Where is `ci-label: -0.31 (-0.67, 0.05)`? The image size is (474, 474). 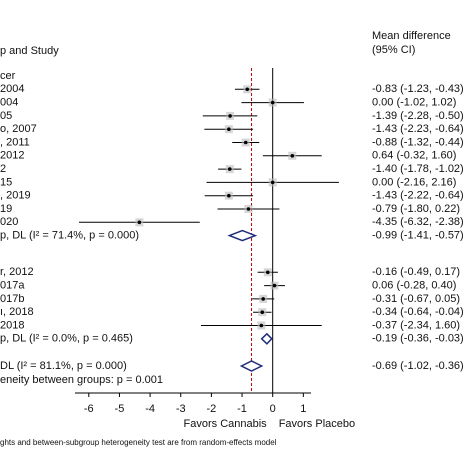
ci-label: -0.31 (-0.67, 0.05) is located at coordinates (416, 299).